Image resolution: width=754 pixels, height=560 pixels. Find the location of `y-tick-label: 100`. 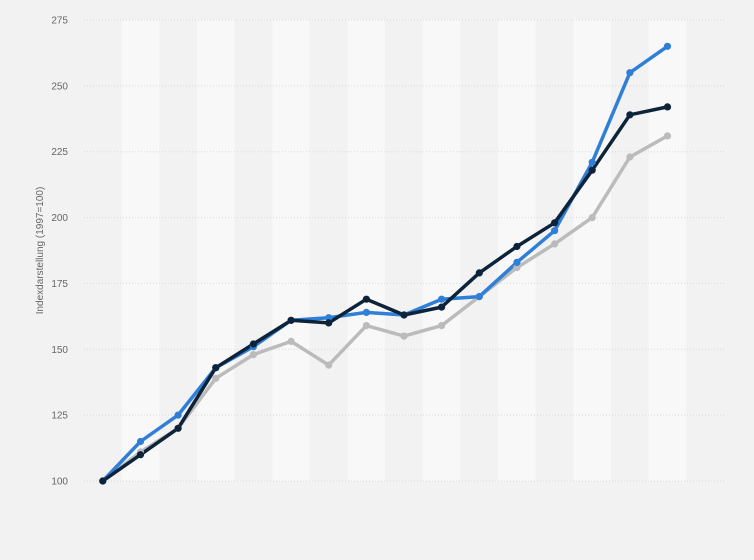

y-tick-label: 100 is located at coordinates (59, 482).